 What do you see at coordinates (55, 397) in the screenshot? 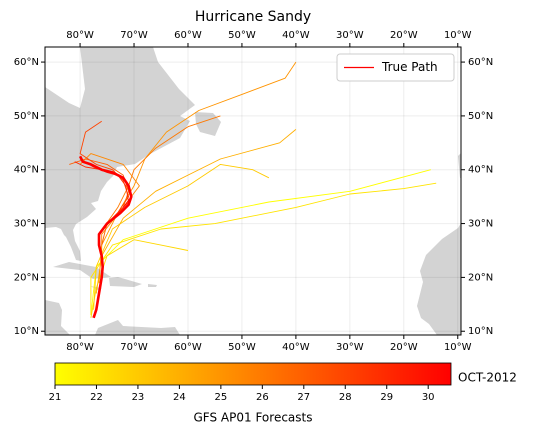
I see `colorbar-tick-label: 21` at bounding box center [55, 397].